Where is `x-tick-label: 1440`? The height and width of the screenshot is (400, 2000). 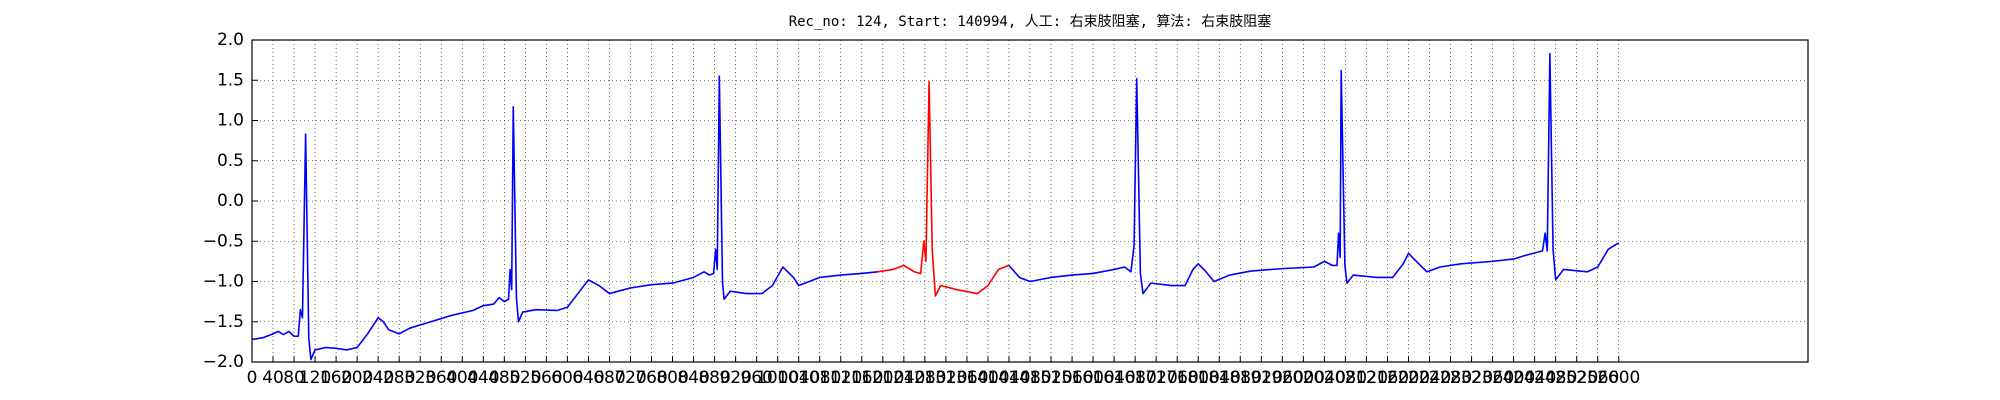
x-tick-label: 1440 is located at coordinates (1008, 378).